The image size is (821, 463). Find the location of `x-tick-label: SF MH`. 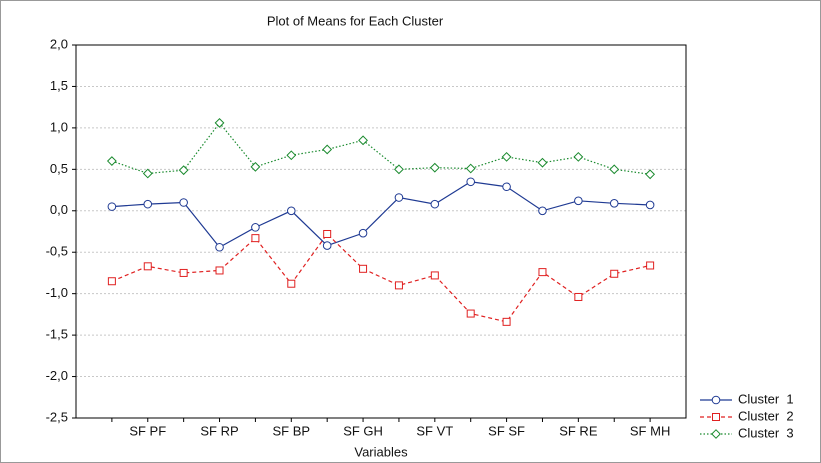

x-tick-label: SF MH is located at coordinates (650, 430).